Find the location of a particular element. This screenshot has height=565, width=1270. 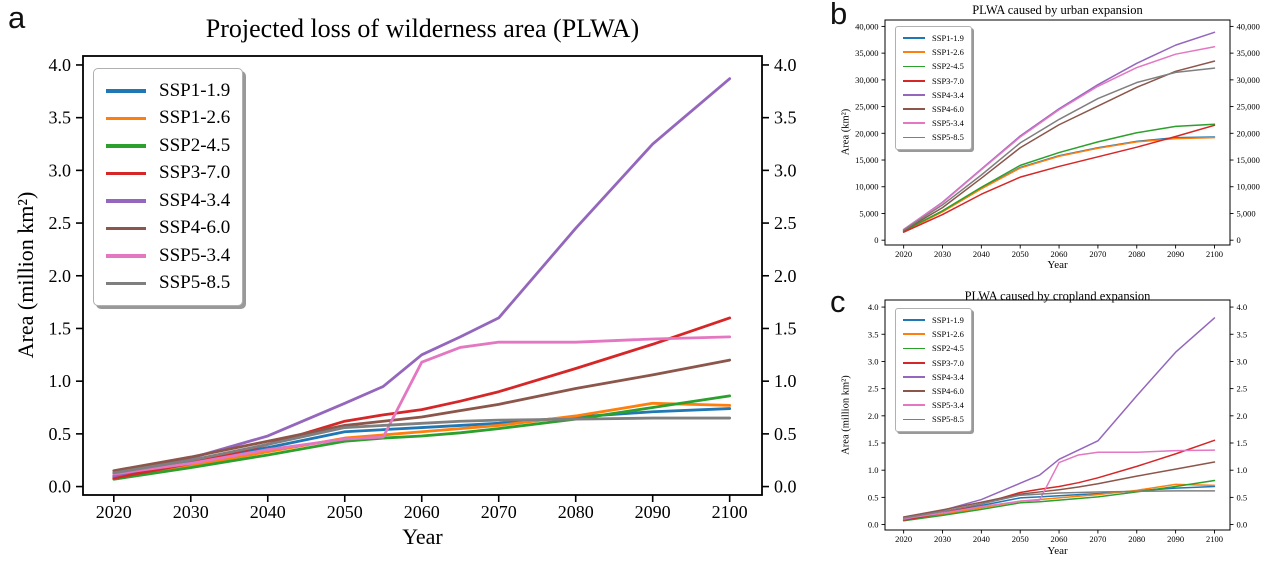

series-line-SSP2-4.5 is located at coordinates (1059, 500).